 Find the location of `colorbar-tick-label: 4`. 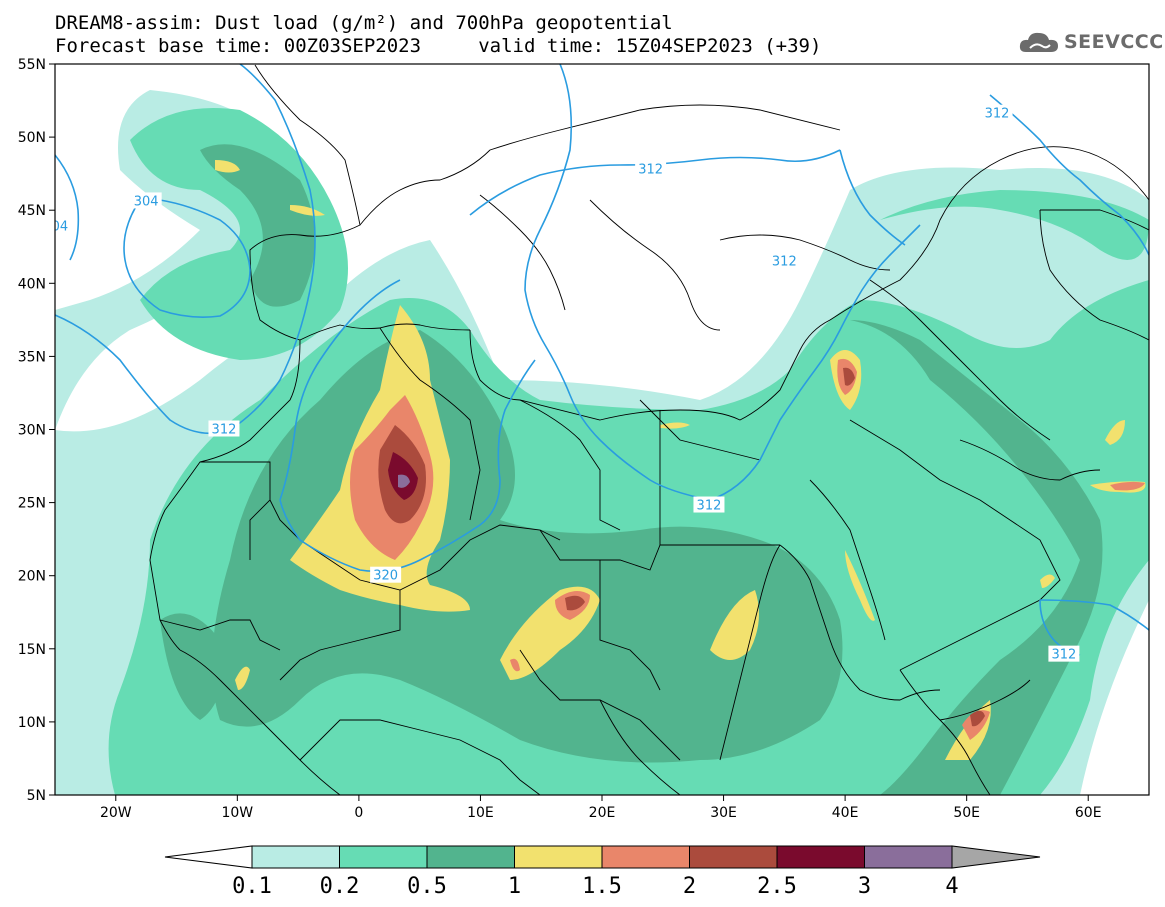

colorbar-tick-label: 4 is located at coordinates (951, 886).